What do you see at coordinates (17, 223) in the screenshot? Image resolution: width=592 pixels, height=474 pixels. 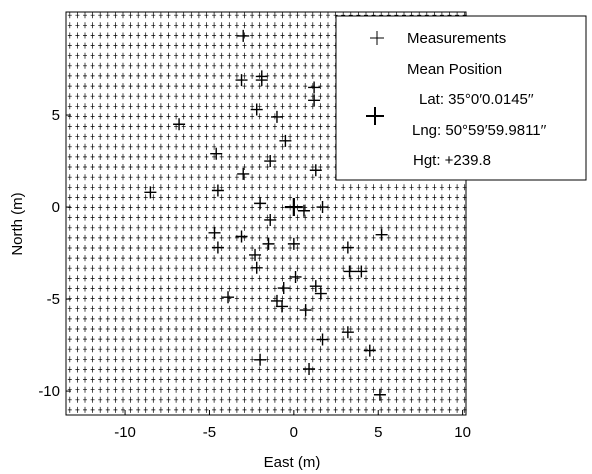 I see `y-axis-label: North (m)` at bounding box center [17, 223].